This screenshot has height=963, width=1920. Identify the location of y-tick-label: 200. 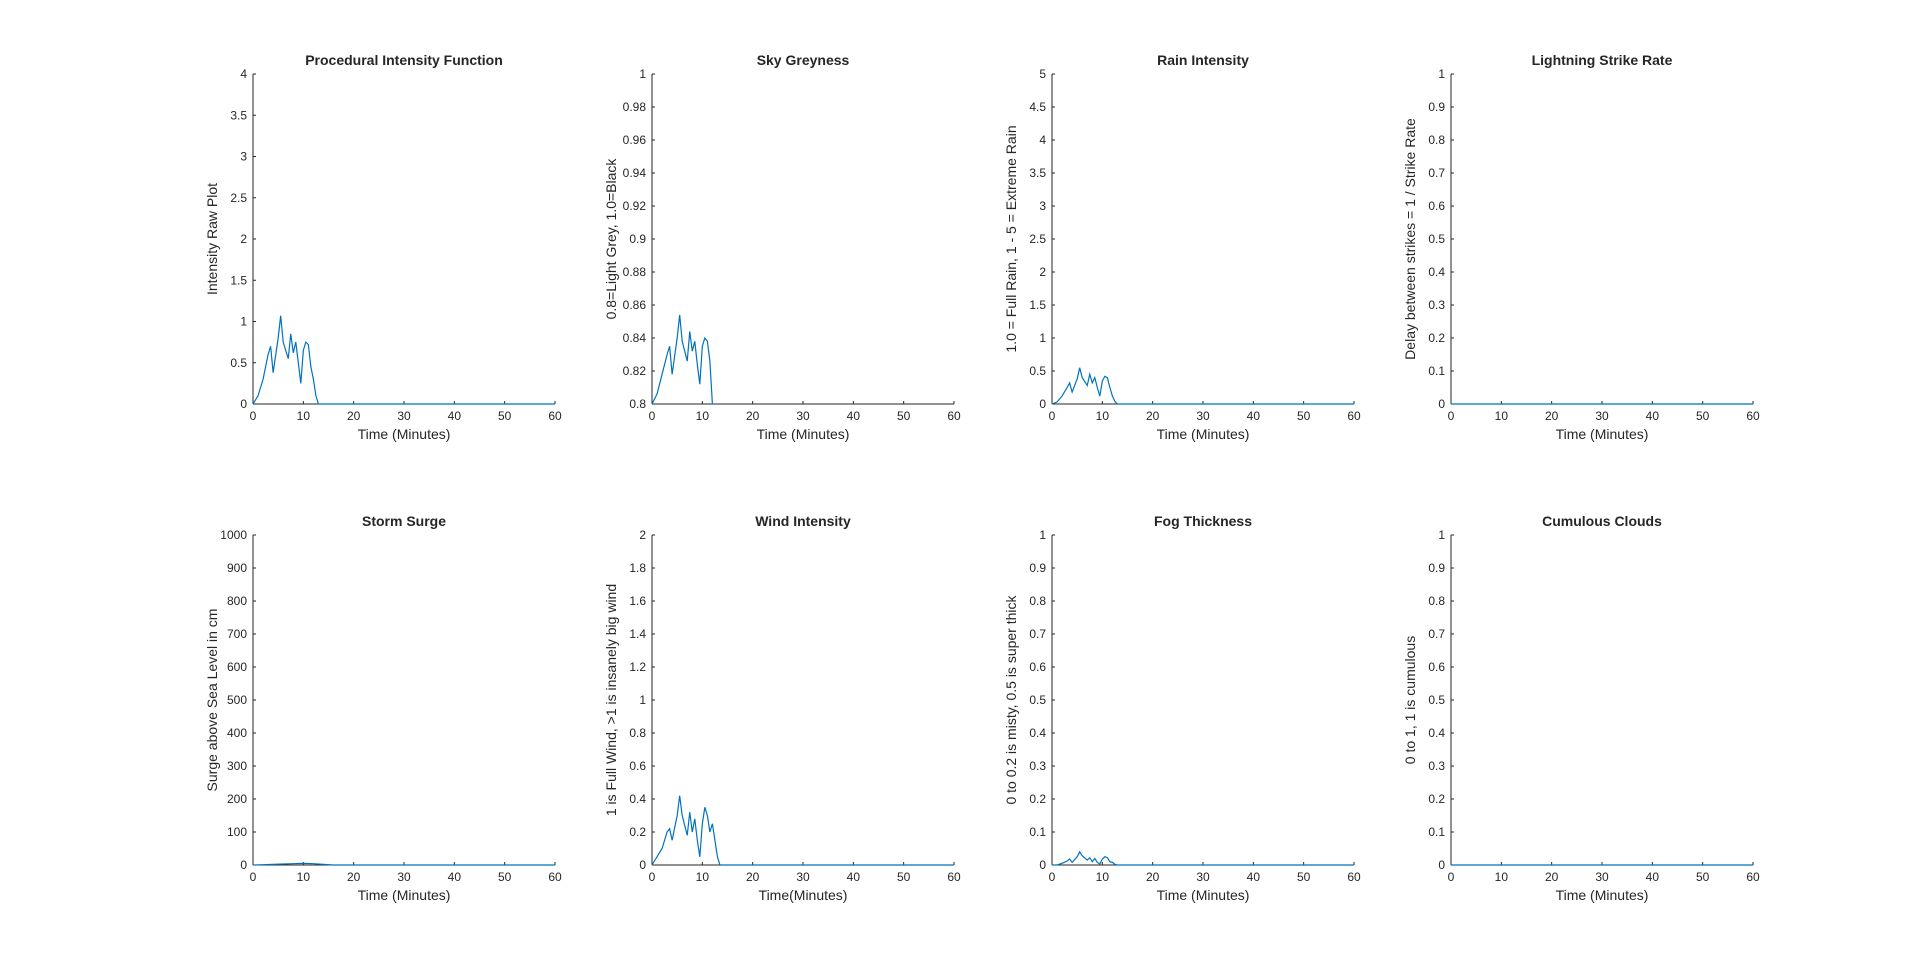
(237, 799).